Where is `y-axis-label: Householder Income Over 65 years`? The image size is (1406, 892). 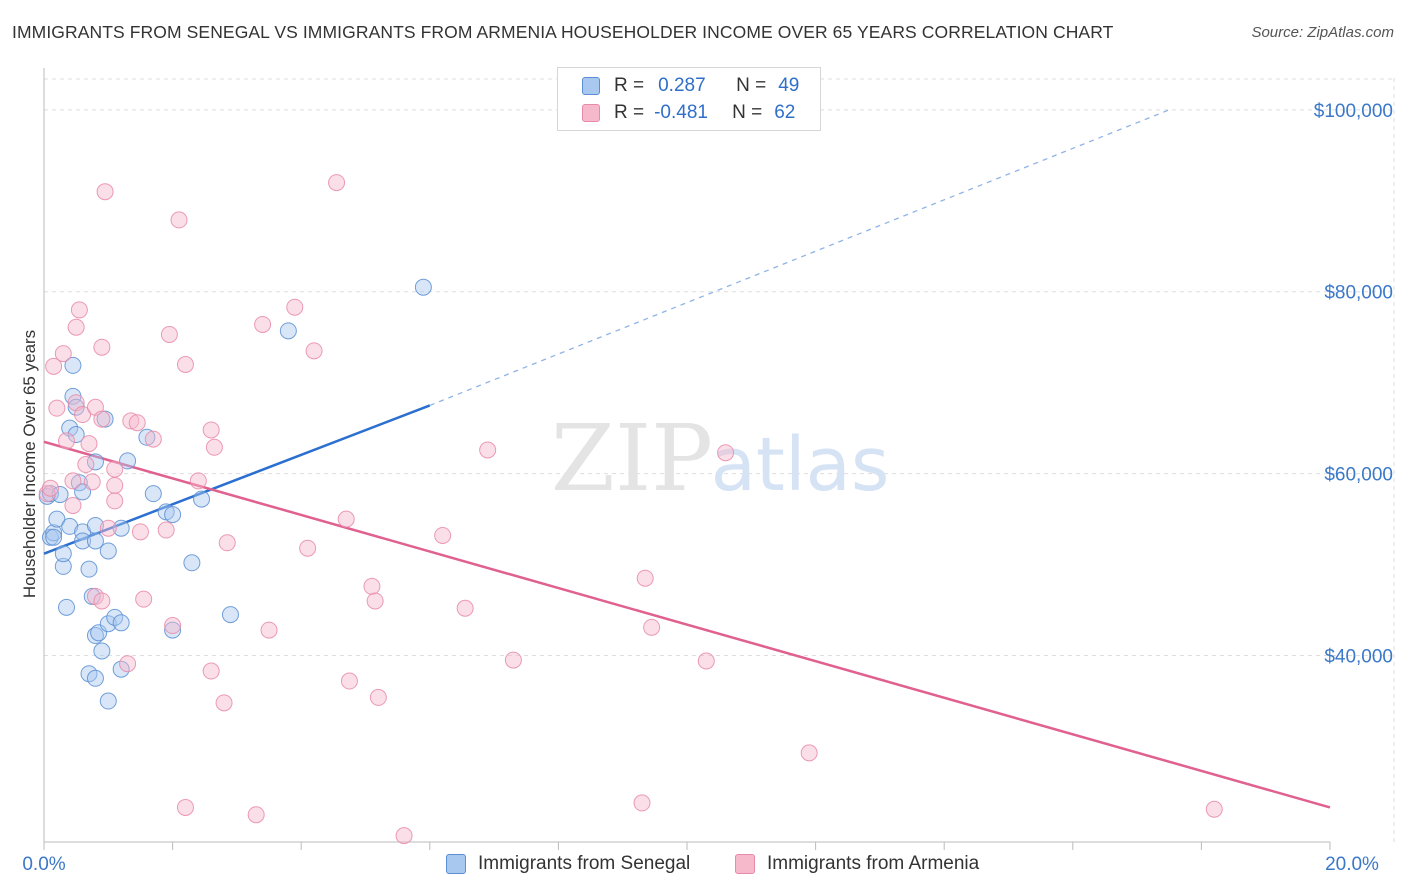
y-axis-label: Householder Income Over 65 years is located at coordinates (29, 464).